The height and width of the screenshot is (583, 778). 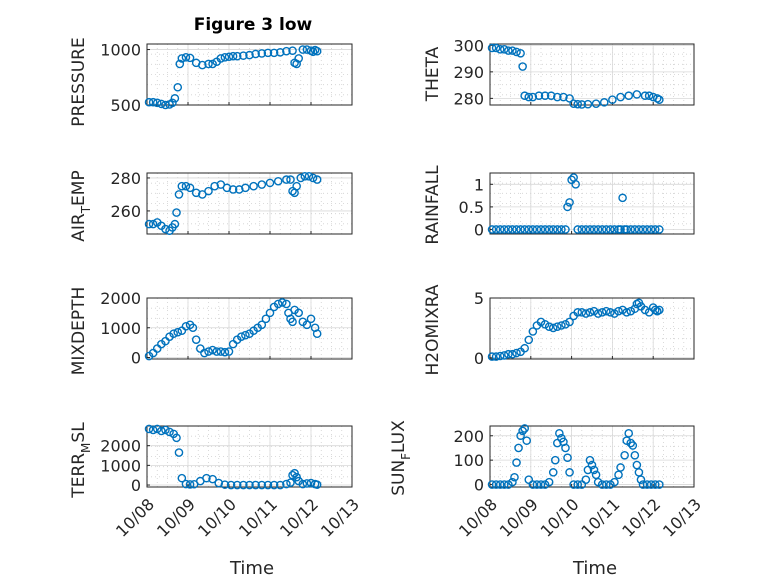 What do you see at coordinates (120, 446) in the screenshot?
I see `ytick-label: 2000` at bounding box center [120, 446].